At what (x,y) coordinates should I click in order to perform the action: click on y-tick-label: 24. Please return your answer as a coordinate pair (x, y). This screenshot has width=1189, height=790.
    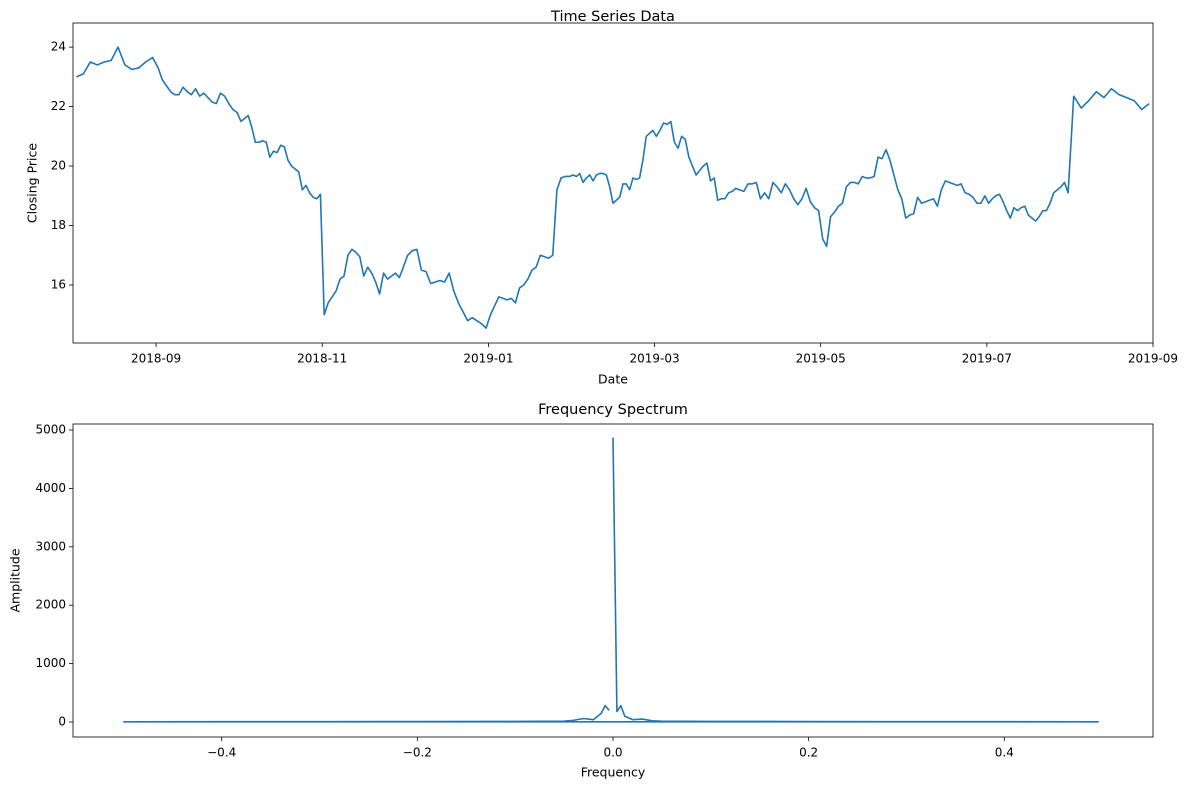
    Looking at the image, I should click on (58, 47).